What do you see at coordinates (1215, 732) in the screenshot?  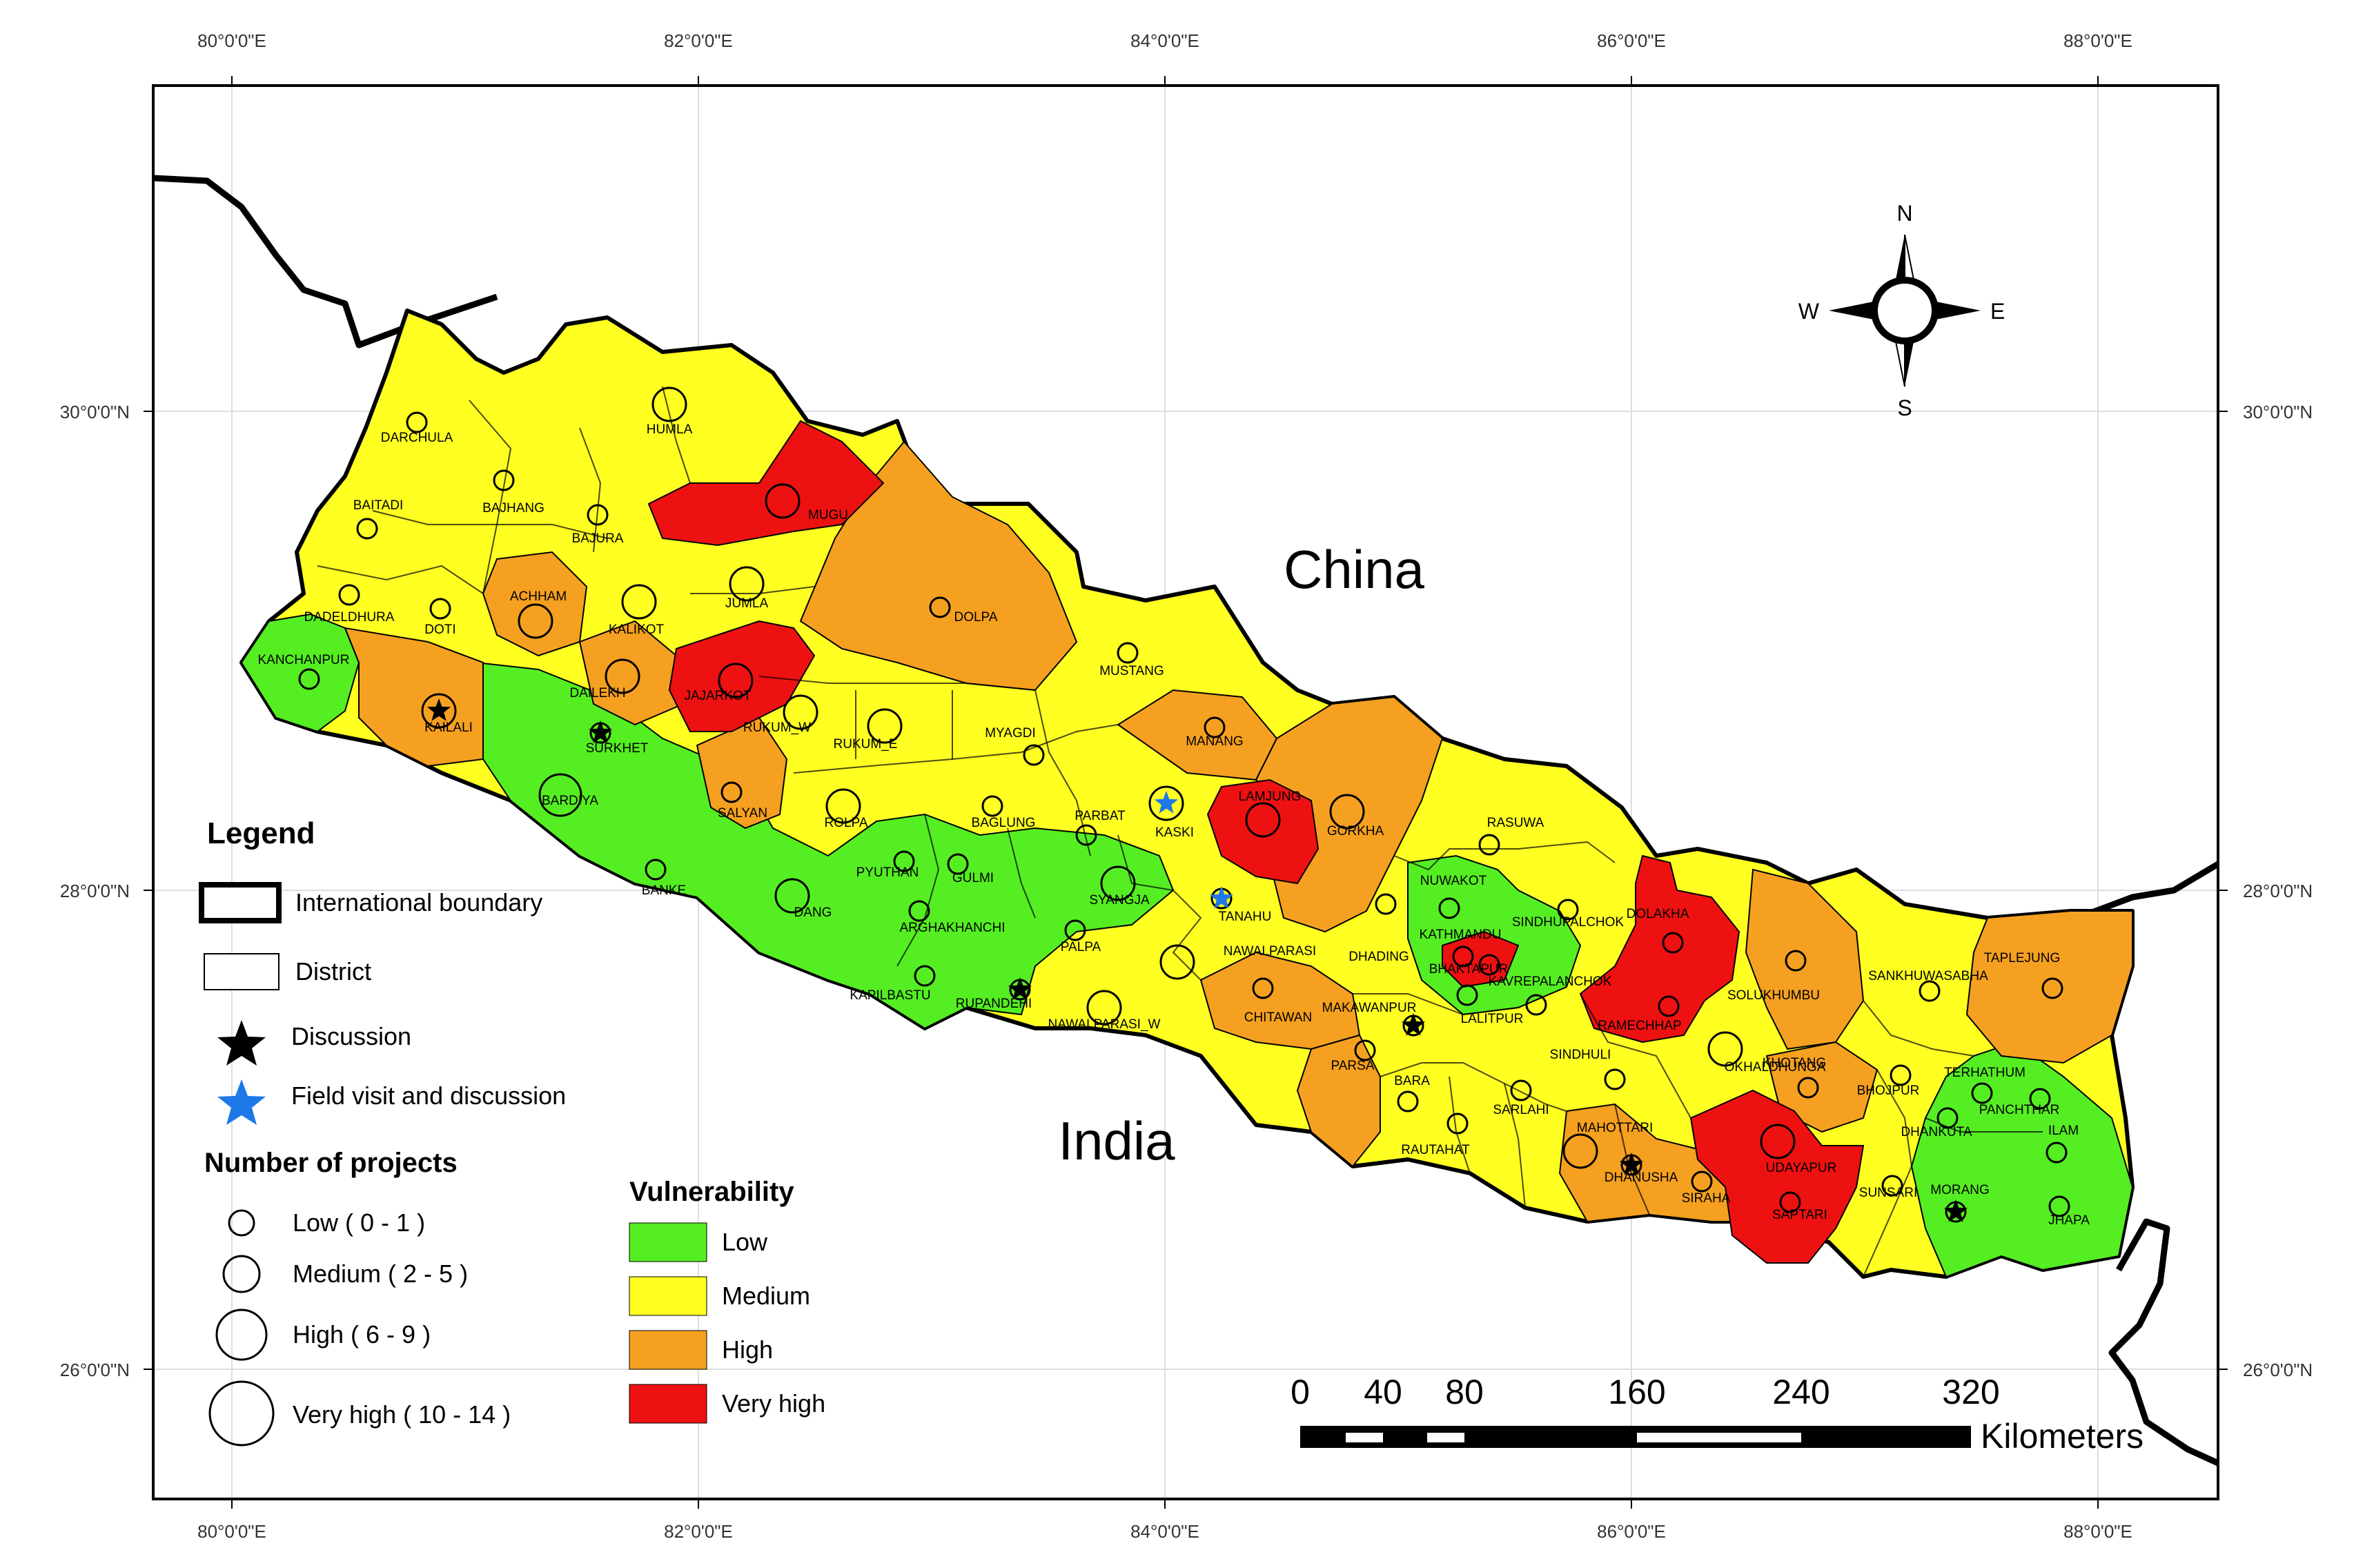 I see `district-manang: MANANG` at bounding box center [1215, 732].